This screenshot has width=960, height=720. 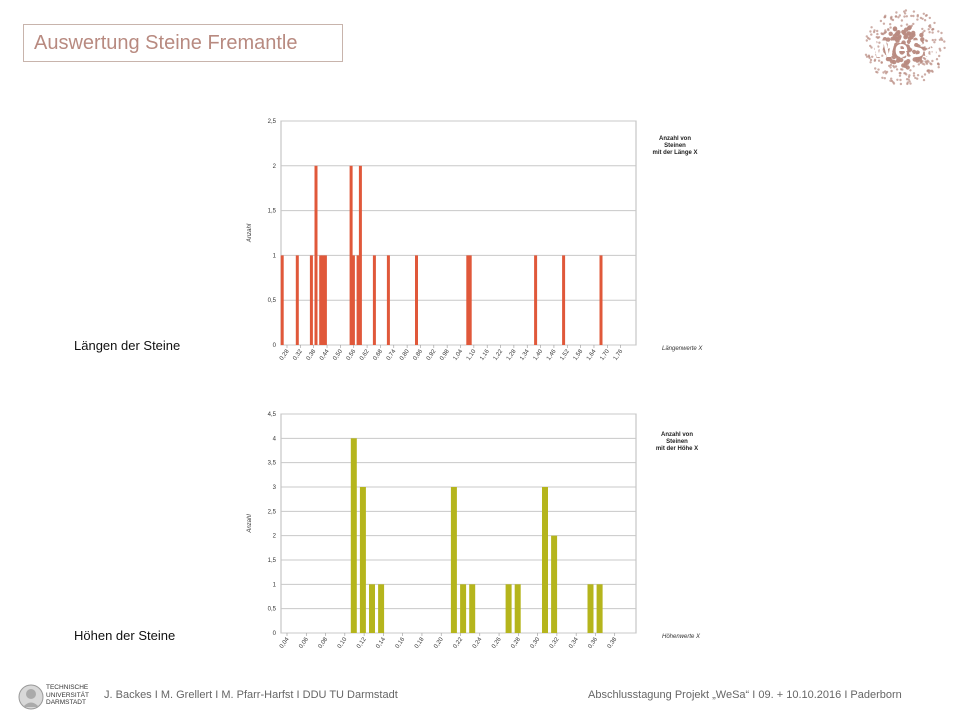 I want to click on x-tick-label: 1,46, so click(x=552, y=355).